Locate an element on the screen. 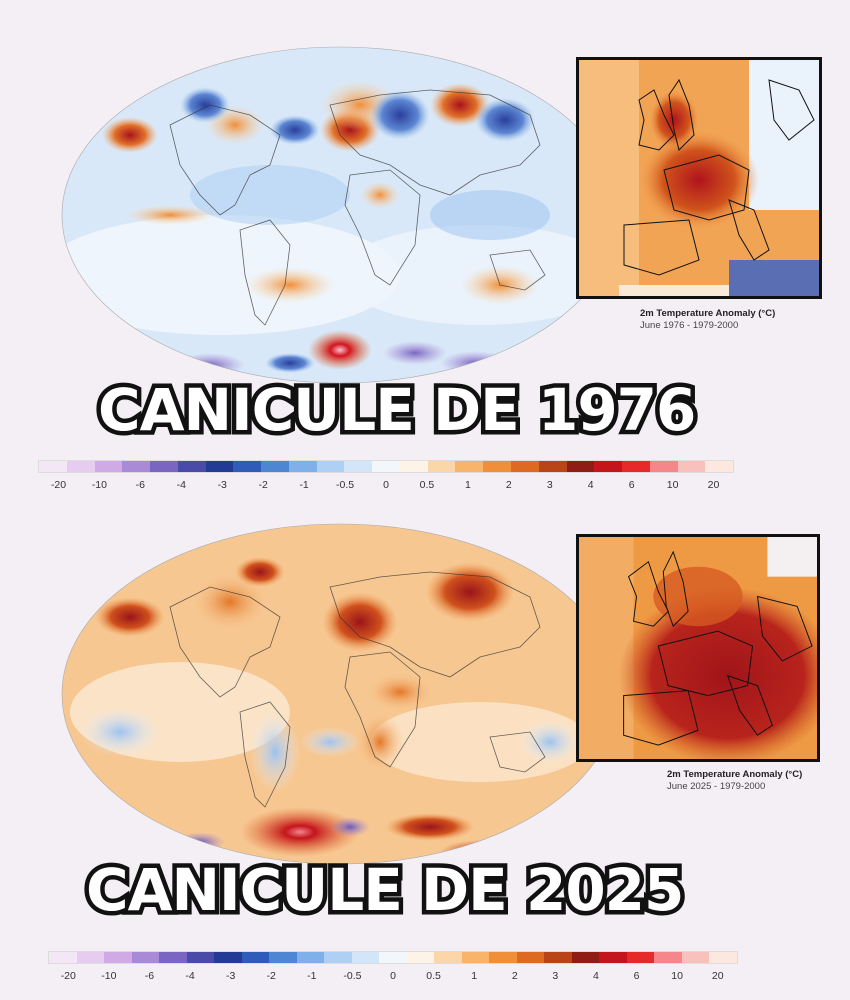 The height and width of the screenshot is (1000, 850). colorbar-2025 is located at coordinates (393, 957).